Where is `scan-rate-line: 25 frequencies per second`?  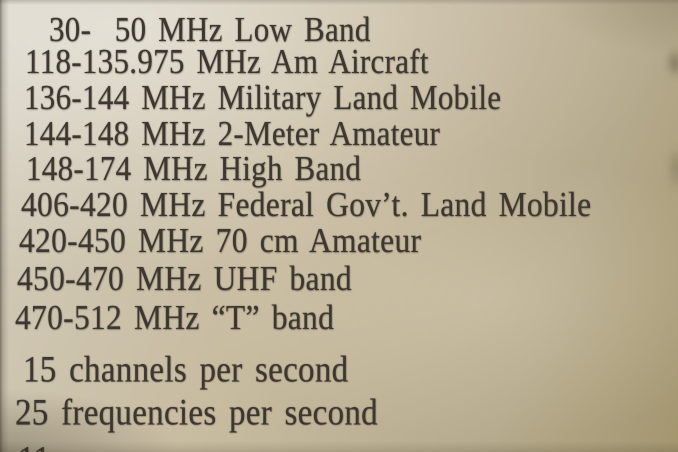 scan-rate-line: 25 frequencies per second is located at coordinates (196, 413).